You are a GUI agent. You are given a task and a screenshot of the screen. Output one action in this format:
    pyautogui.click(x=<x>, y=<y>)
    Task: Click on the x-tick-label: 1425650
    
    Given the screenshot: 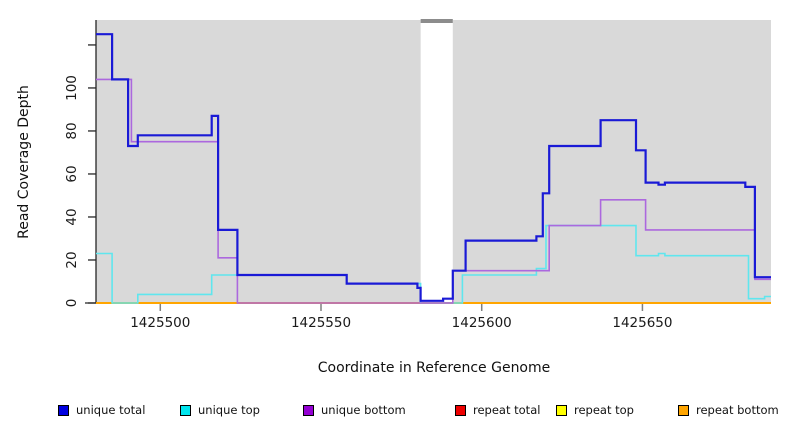 What is the action you would take?
    pyautogui.click(x=642, y=323)
    